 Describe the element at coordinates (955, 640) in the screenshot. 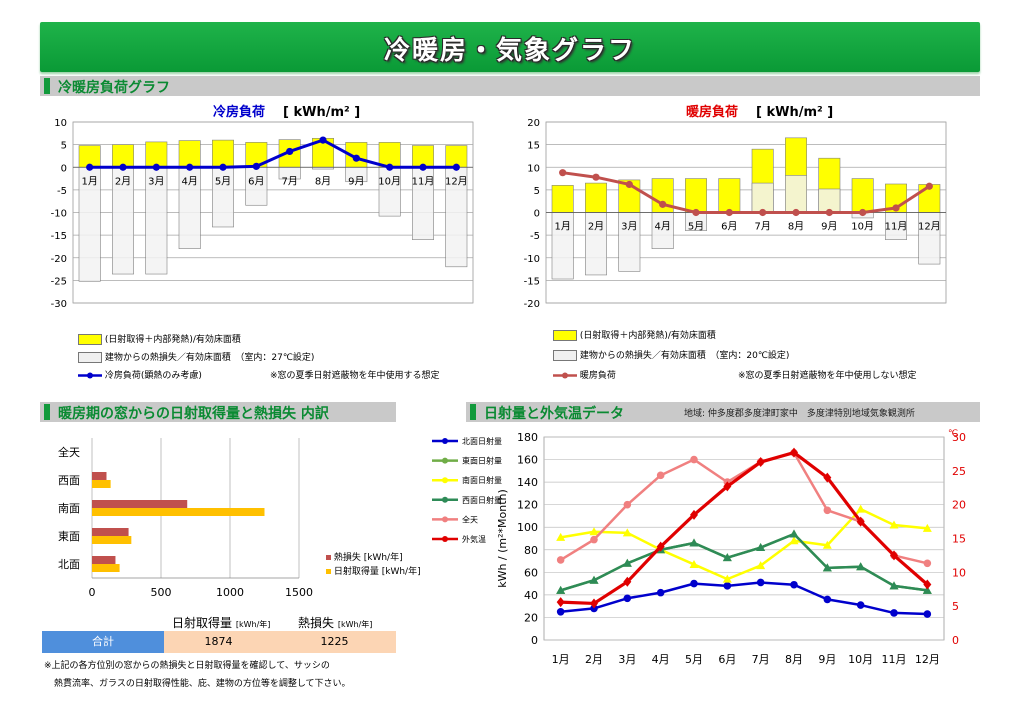

I see `y2-tick-label: 0` at that location.